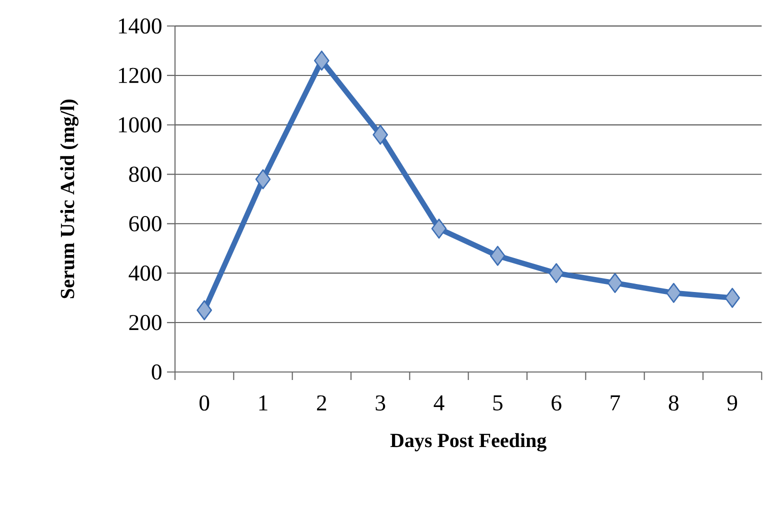 Image resolution: width=768 pixels, height=507 pixels. Describe the element at coordinates (497, 402) in the screenshot. I see `x-tick-label: 5` at that location.